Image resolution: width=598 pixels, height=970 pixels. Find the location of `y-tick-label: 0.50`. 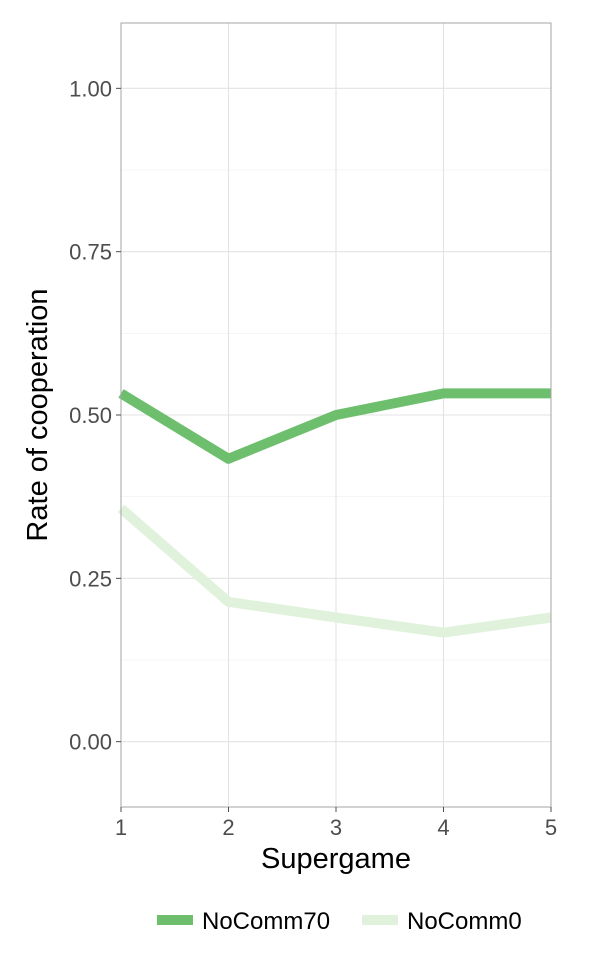

y-tick-label: 0.50 is located at coordinates (90, 415).